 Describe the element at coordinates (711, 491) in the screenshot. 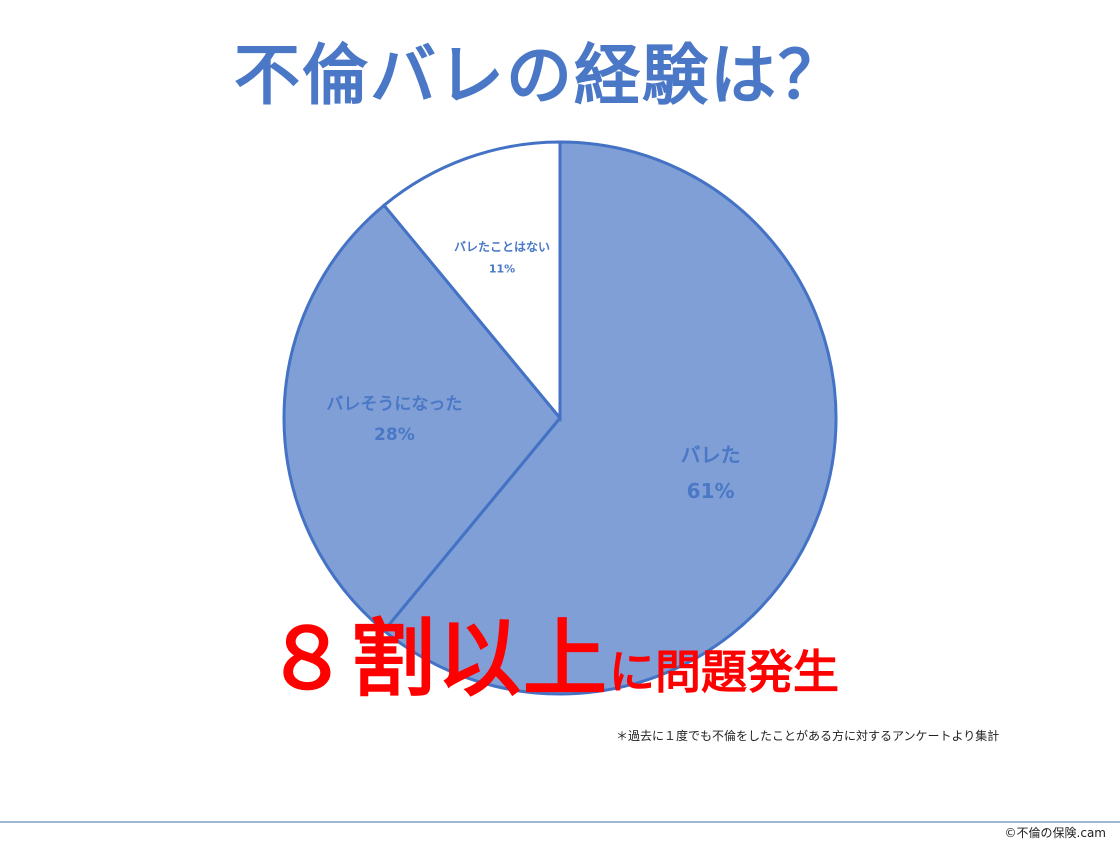

I see `slice-value-label: 61%` at that location.